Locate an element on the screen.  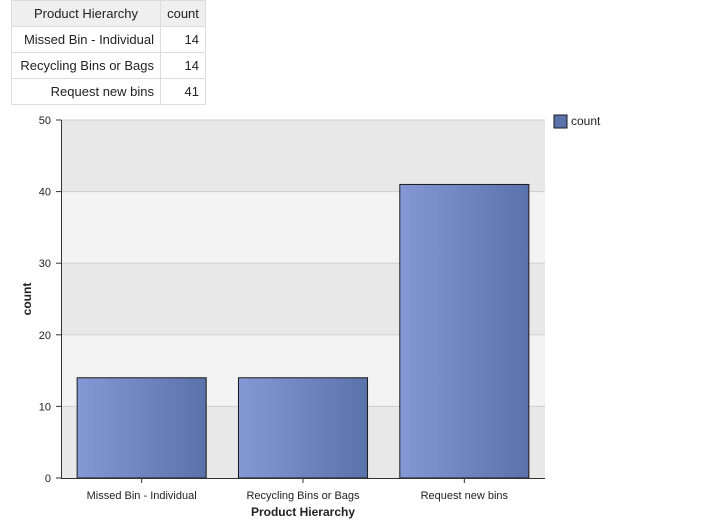
y-tick-label: 0 is located at coordinates (48, 479).